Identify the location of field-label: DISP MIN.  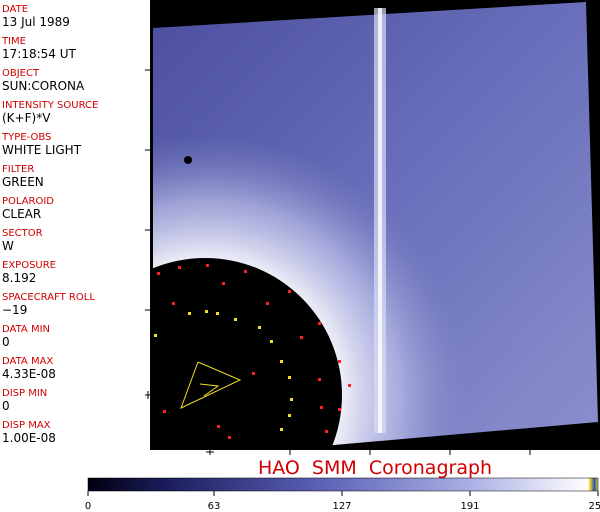
(24, 393).